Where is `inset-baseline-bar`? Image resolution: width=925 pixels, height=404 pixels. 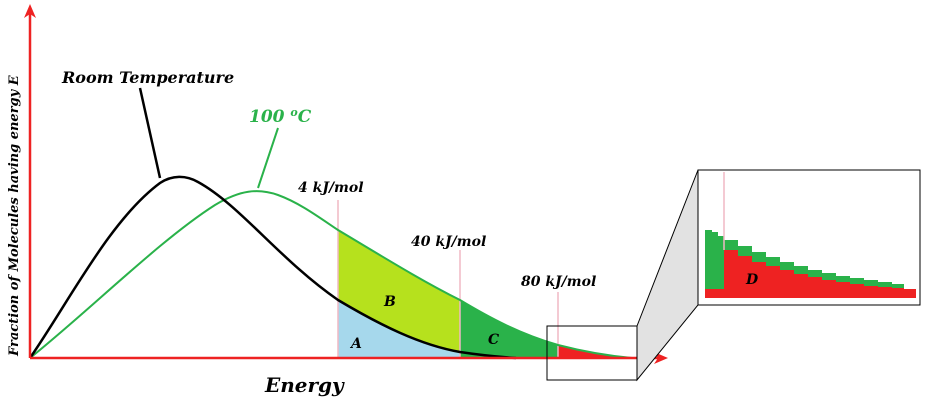
inset-baseline-bar is located at coordinates (810, 293).